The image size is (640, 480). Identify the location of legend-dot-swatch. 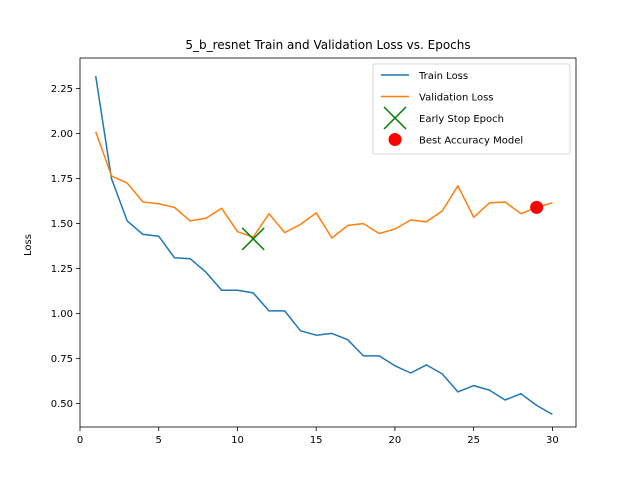
(395, 139).